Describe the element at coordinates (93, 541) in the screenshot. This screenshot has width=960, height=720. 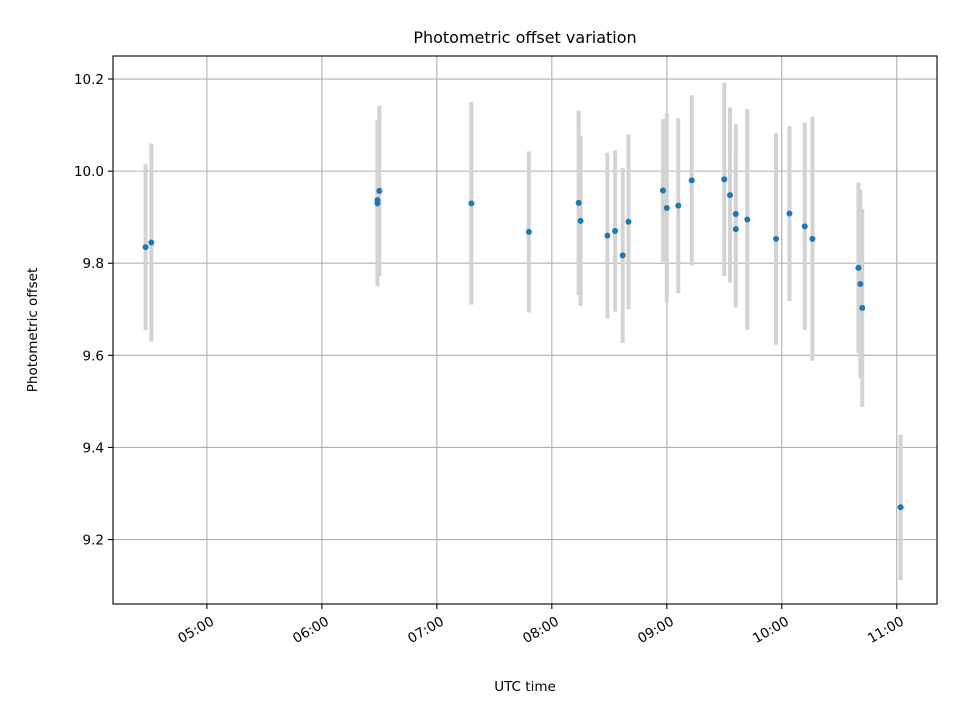
I see `y-tick-label: 9.2` at that location.